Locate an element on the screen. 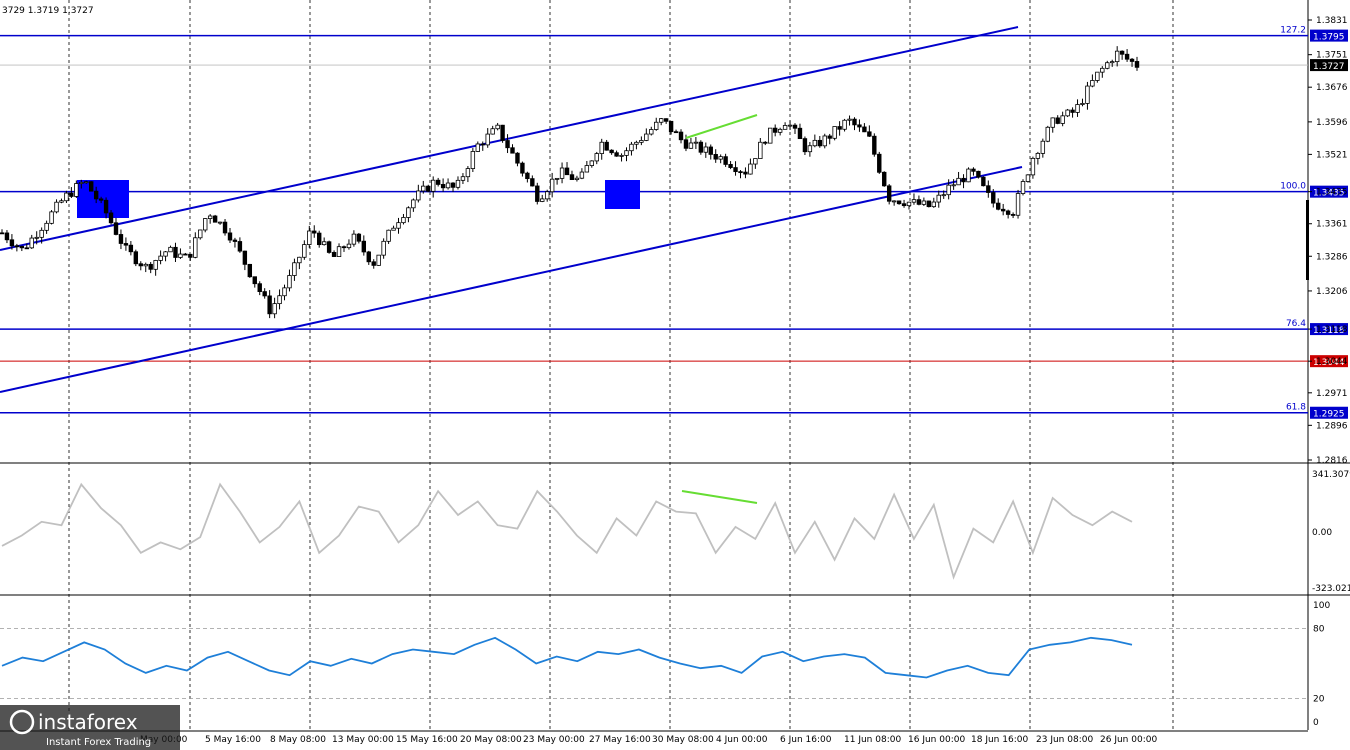 Image resolution: width=1350 pixels, height=750 pixels. price-tag-label: 1.3044 is located at coordinates (1329, 363).